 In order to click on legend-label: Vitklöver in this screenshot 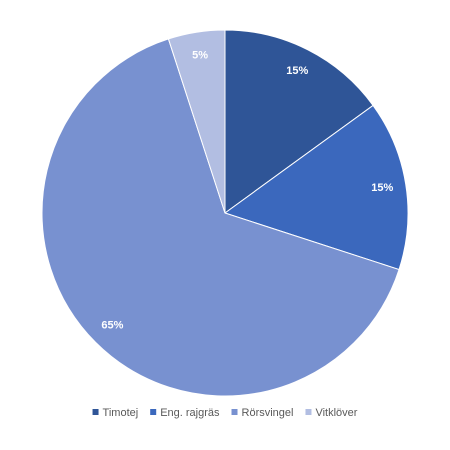, I will do `click(336, 413)`.